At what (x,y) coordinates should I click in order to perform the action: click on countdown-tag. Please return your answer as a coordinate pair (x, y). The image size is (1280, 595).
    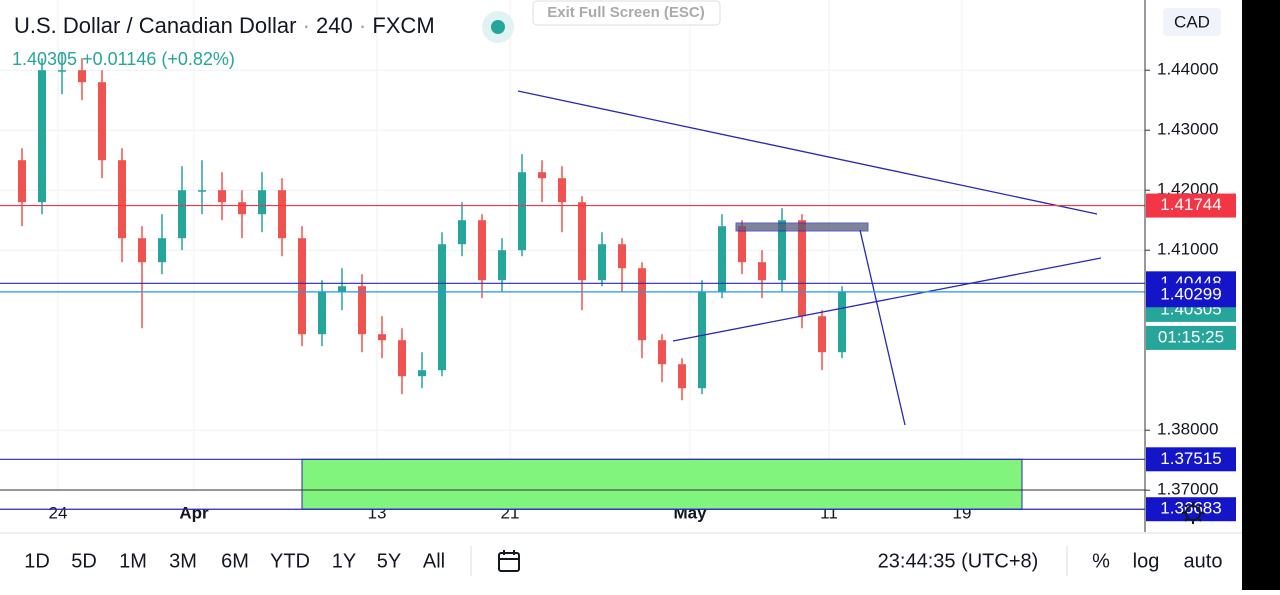
    Looking at the image, I should click on (1191, 337).